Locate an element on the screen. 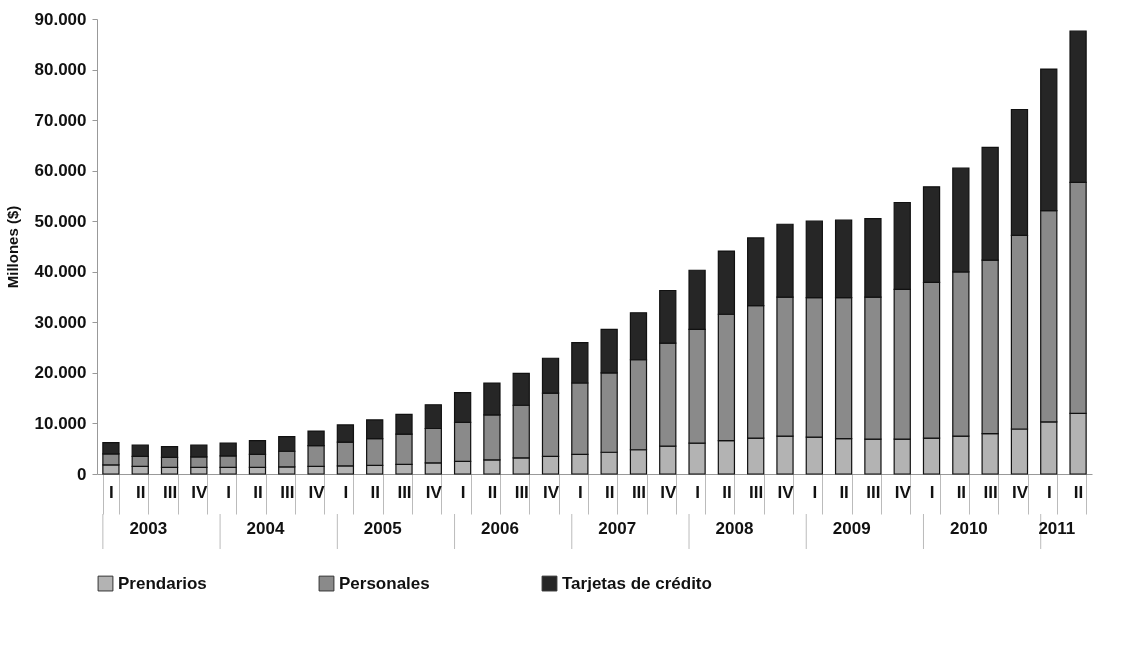  y-axis-title: Millones ($) is located at coordinates (12, 247).